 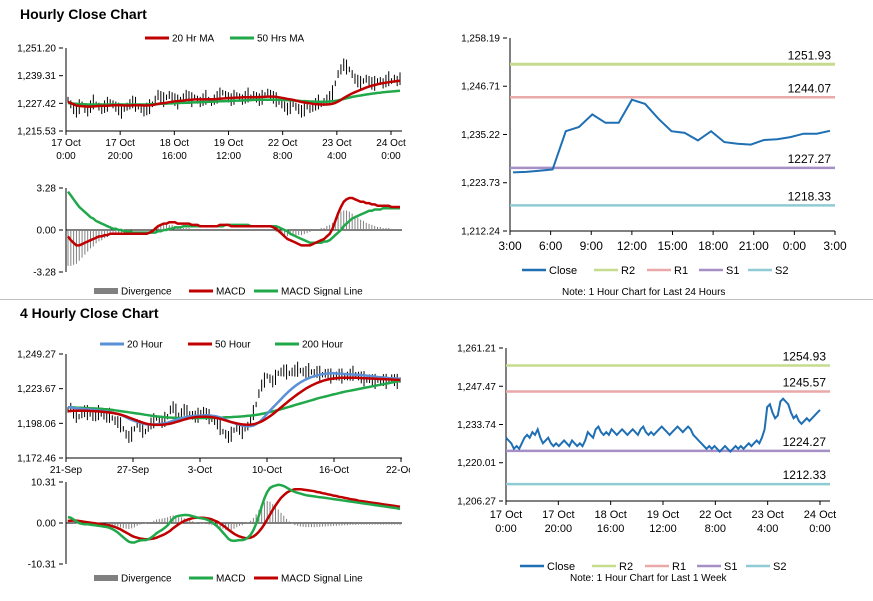 I want to click on pivot-level-label: 1245.57, so click(x=805, y=383).